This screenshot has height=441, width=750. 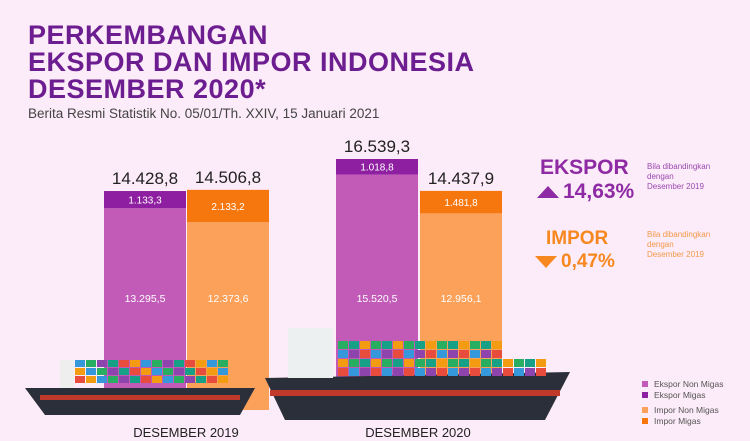 I want to click on ekspor-label: EKSPOR, so click(x=584, y=167).